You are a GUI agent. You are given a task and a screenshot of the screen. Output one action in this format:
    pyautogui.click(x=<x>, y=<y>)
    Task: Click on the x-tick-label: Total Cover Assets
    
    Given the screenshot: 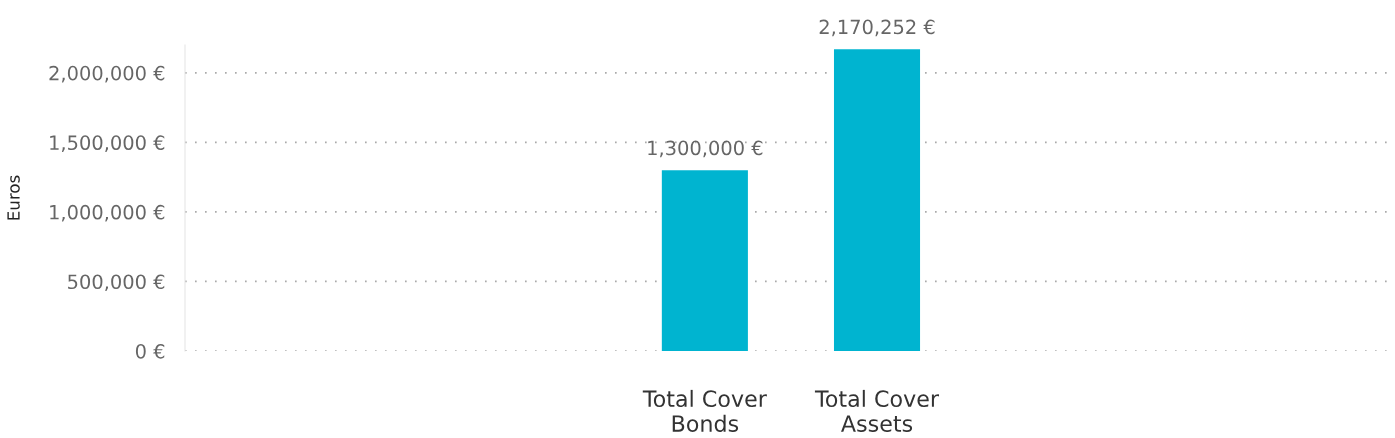 What is the action you would take?
    pyautogui.click(x=877, y=410)
    